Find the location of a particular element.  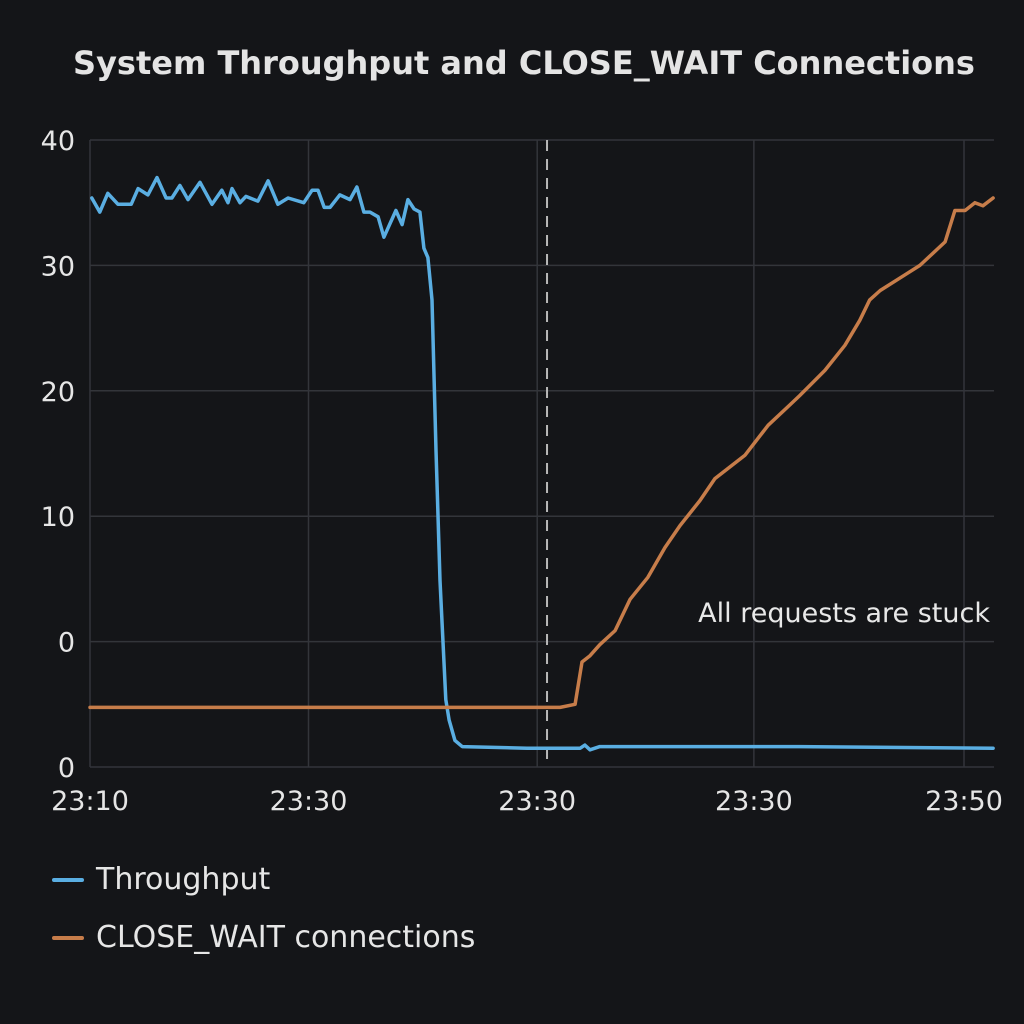

y-tick-label: 30 is located at coordinates (58, 266).